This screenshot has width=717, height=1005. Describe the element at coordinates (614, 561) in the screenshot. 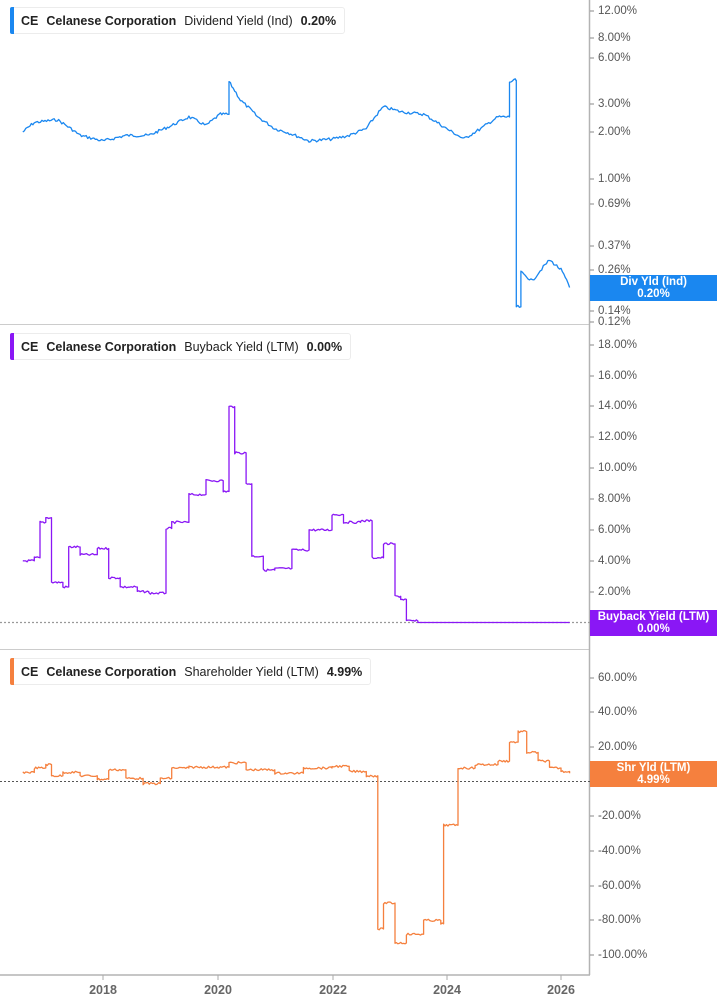

I see `y-tick-label: 4.00%` at that location.